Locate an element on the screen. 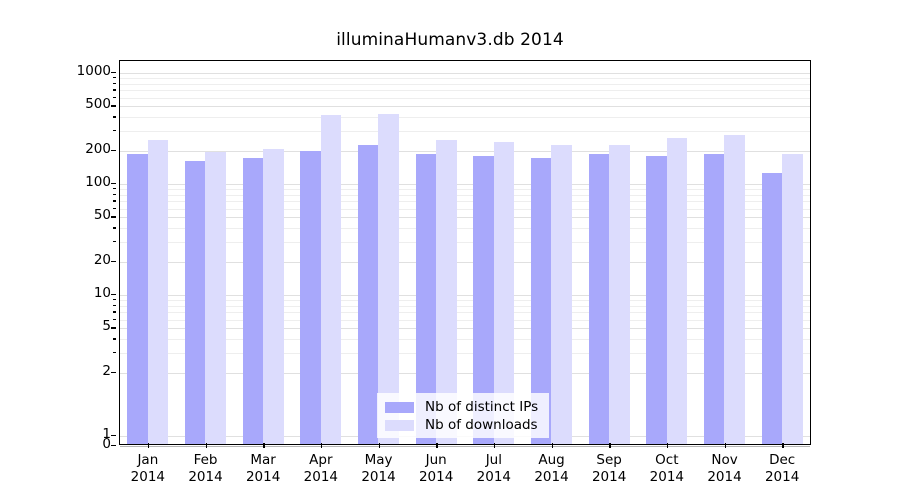  x-tick-label: Nov 2014 is located at coordinates (725, 469).